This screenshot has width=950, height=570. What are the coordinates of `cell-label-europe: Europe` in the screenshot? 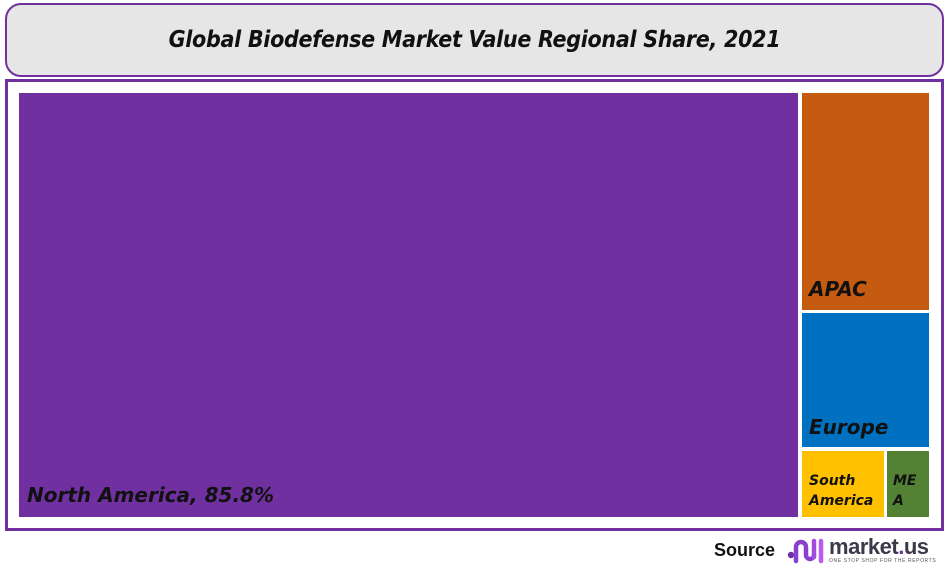 It's located at (849, 427).